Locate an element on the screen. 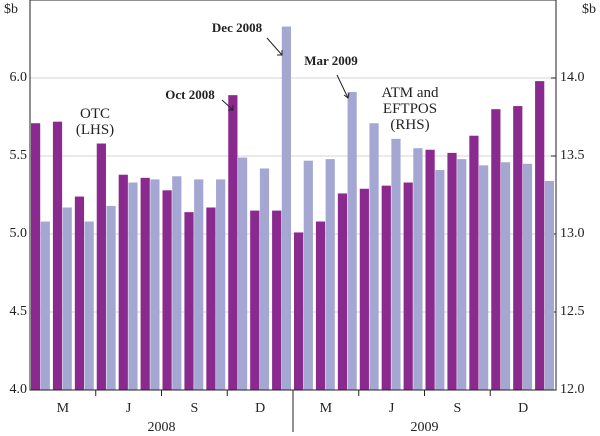  y-unit-left: $b is located at coordinates (11, 9).